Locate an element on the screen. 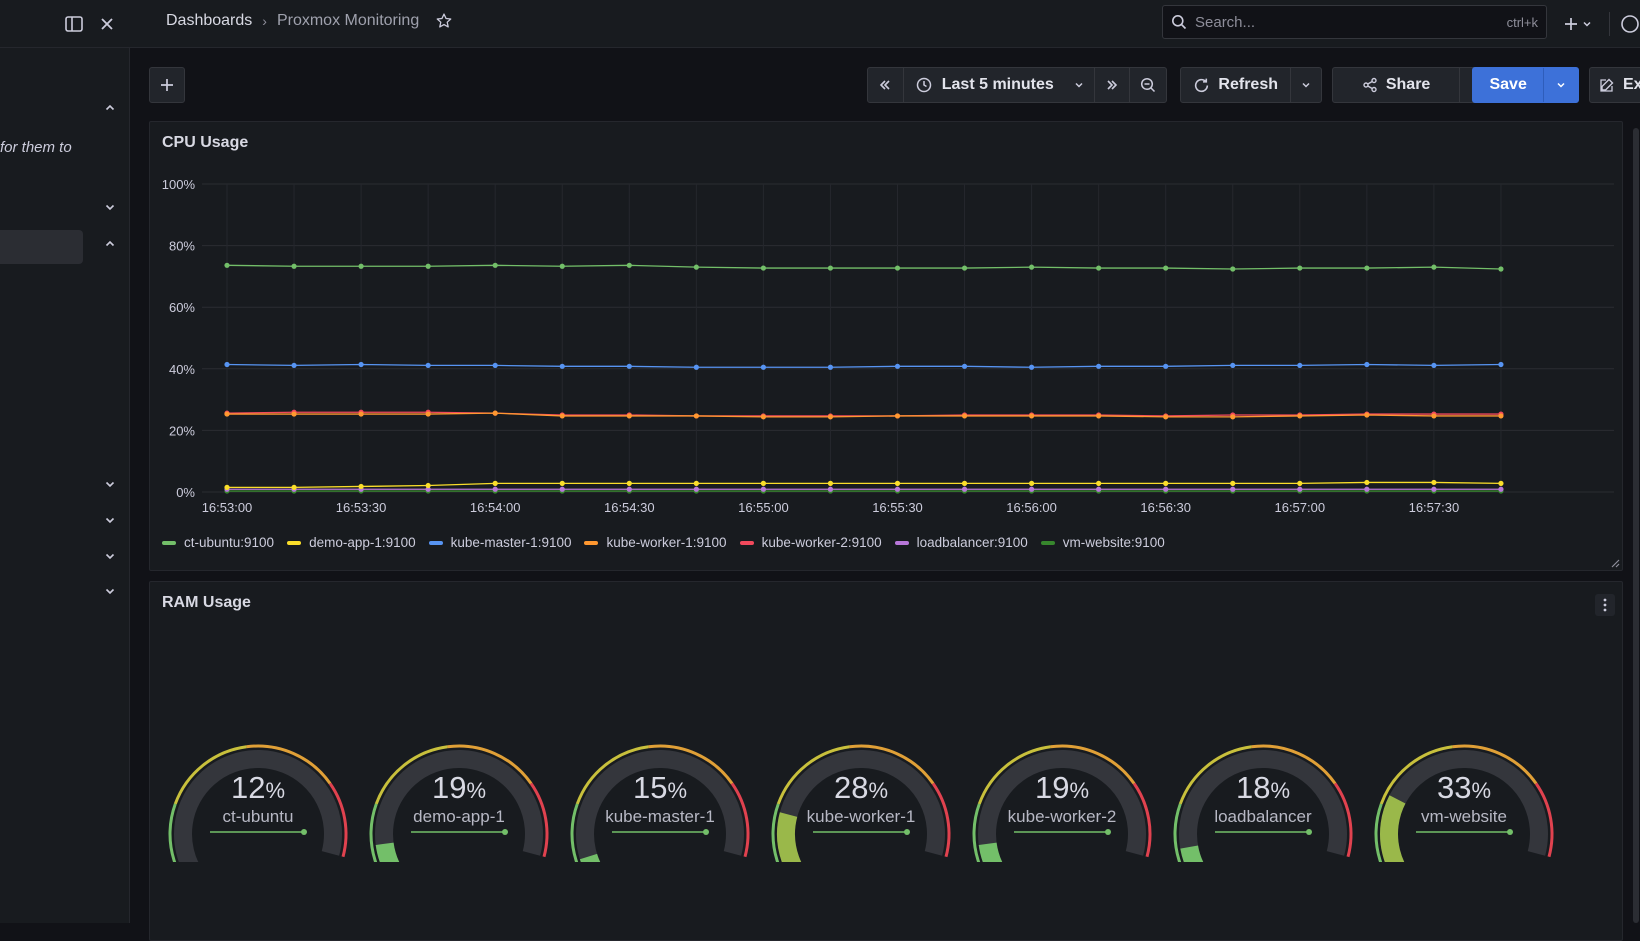 This screenshot has height=941, width=1640. breadcrumb-dashboards: Dashboards is located at coordinates (209, 20).